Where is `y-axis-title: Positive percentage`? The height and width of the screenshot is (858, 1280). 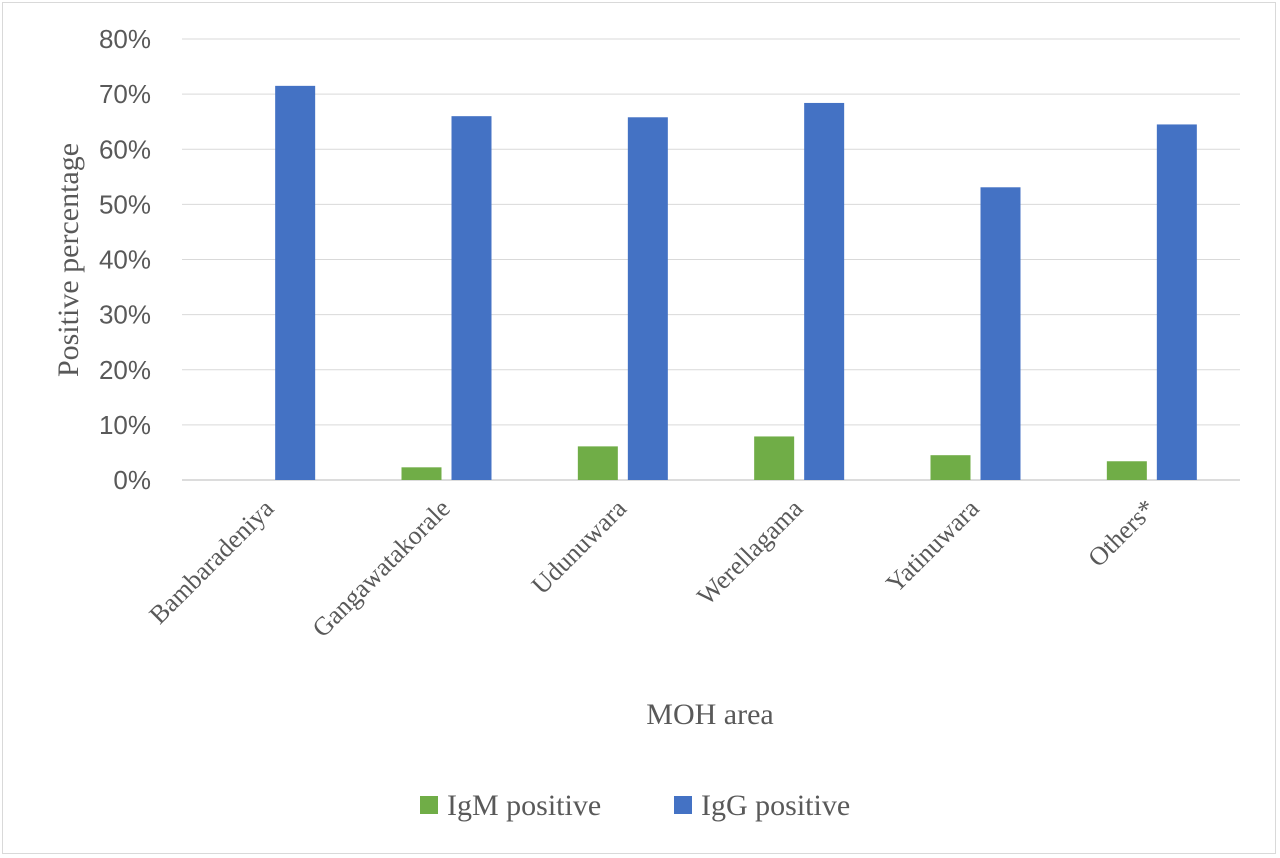
y-axis-title: Positive percentage is located at coordinates (68, 260).